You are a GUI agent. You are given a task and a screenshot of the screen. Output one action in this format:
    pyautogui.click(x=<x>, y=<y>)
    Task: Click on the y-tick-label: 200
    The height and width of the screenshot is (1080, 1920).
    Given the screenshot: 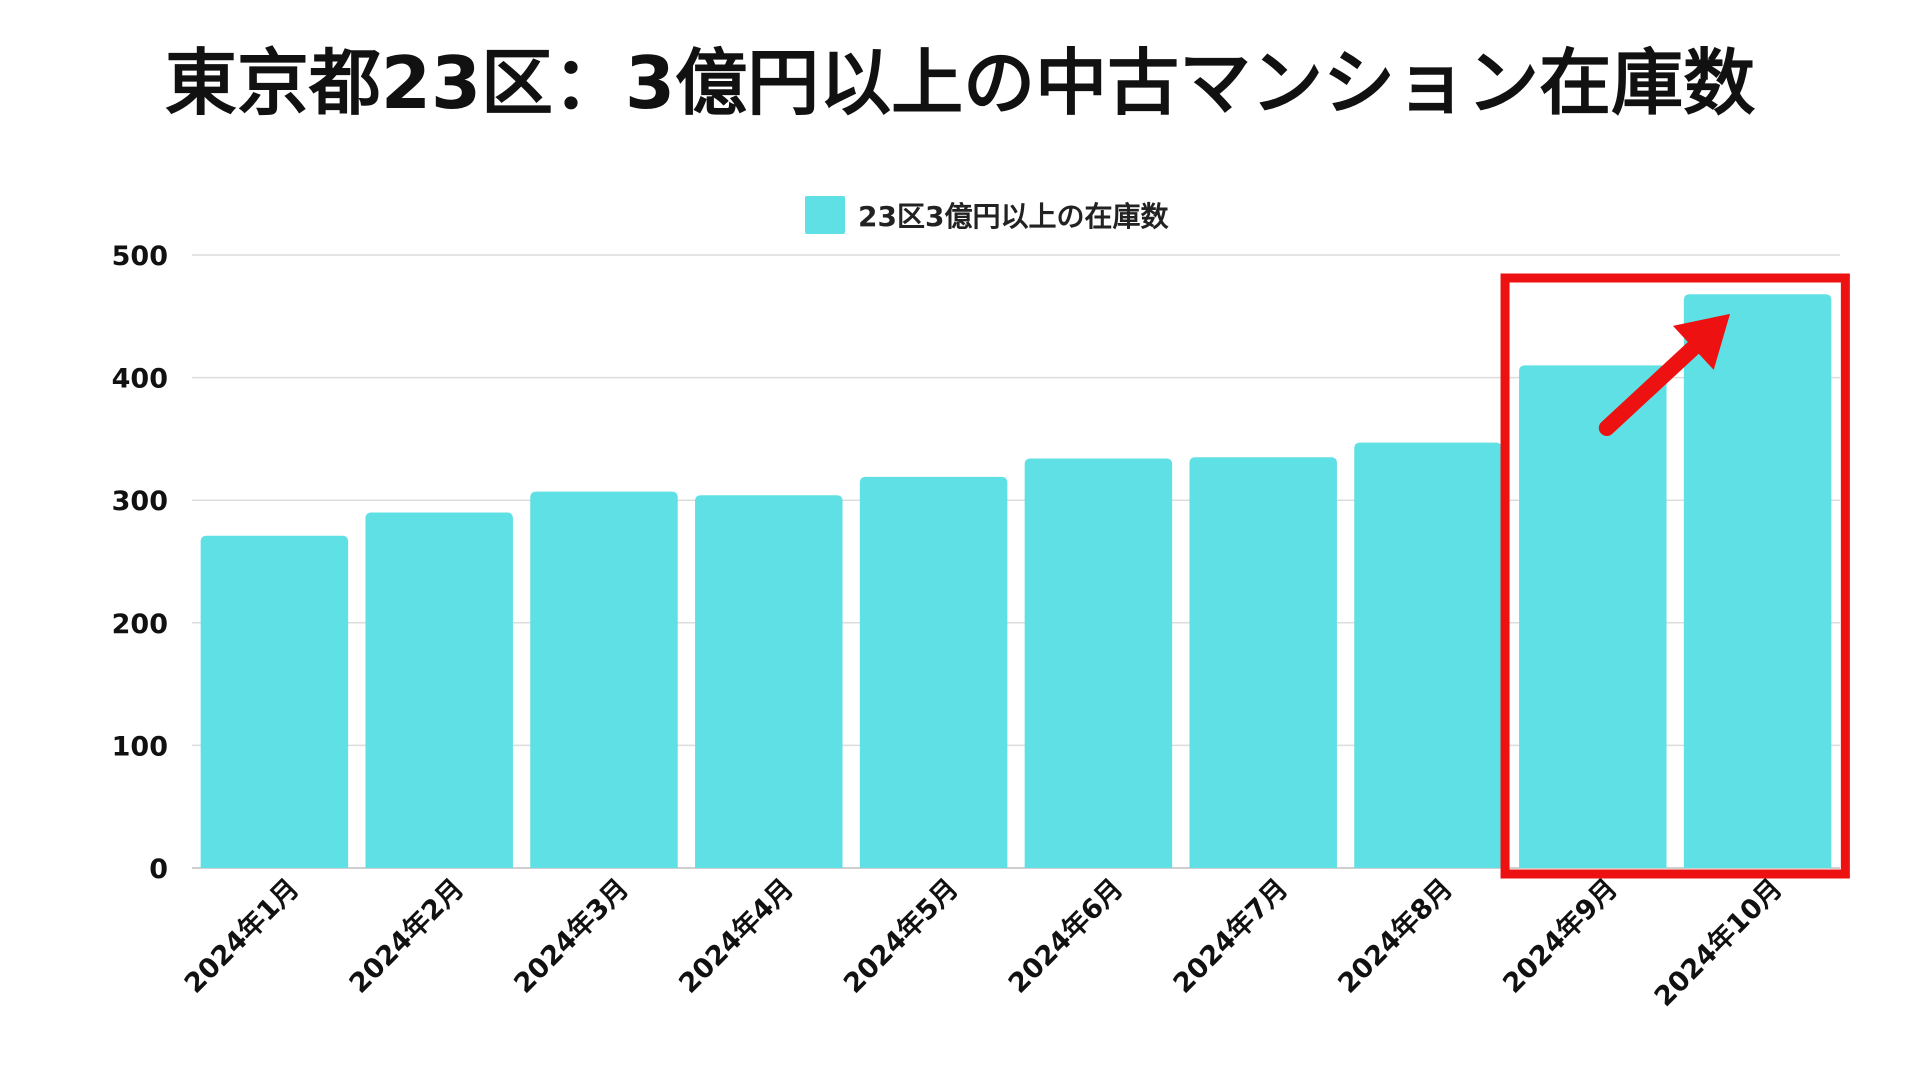 What is the action you would take?
    pyautogui.click(x=140, y=624)
    